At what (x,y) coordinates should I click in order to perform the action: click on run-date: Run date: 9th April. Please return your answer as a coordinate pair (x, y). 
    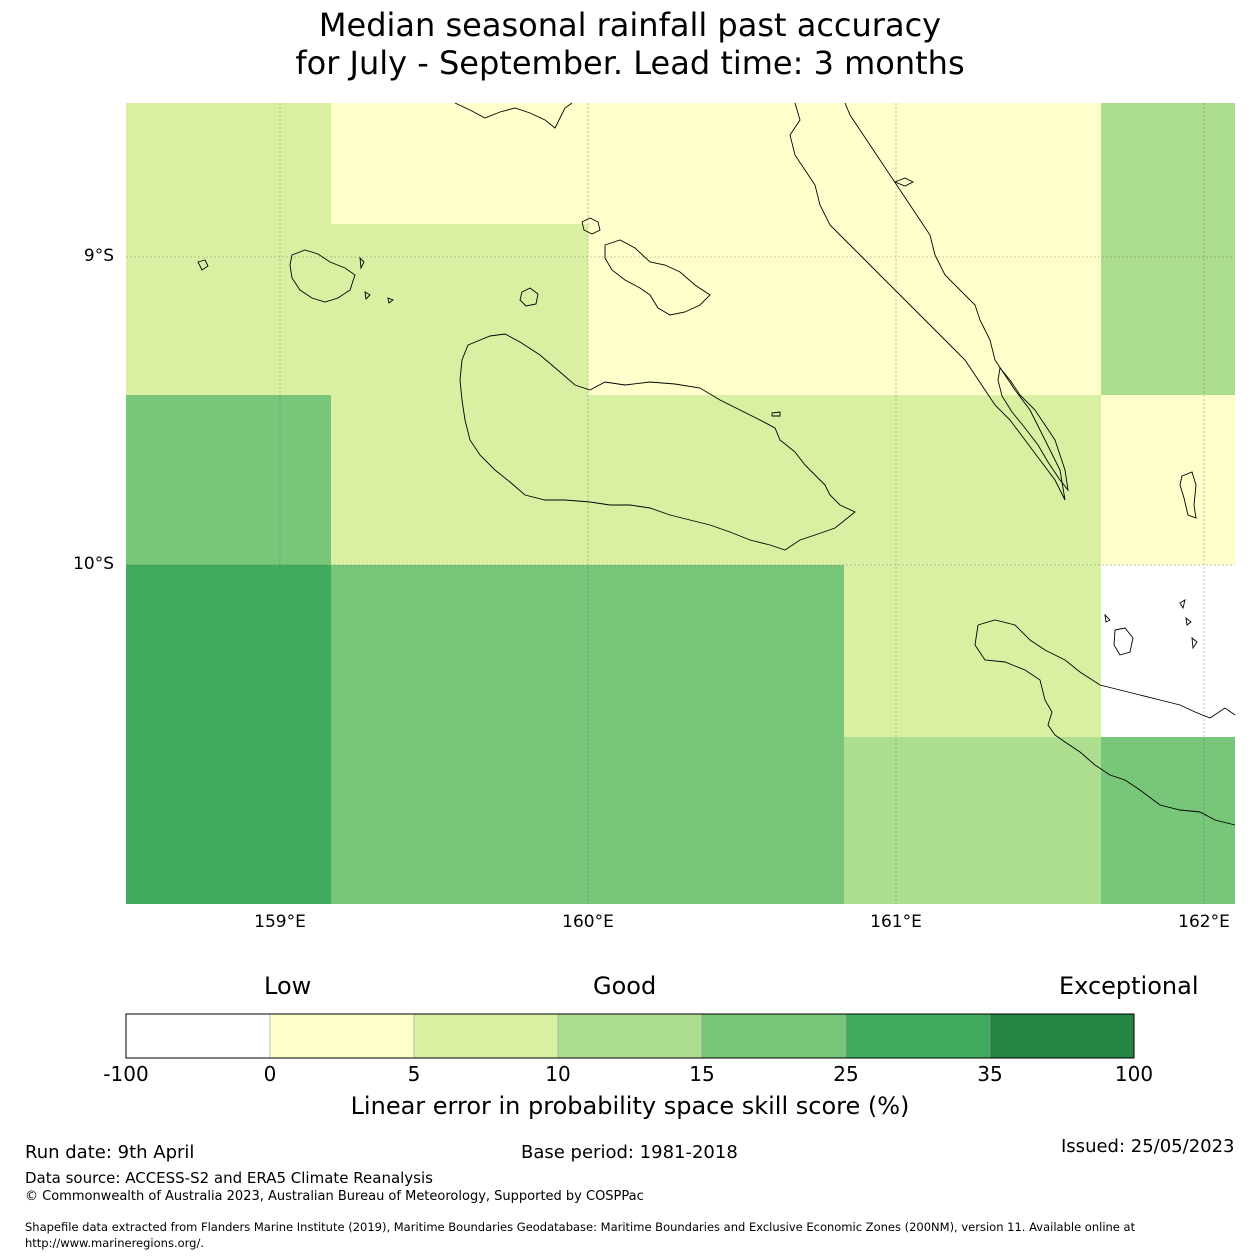
    Looking at the image, I should click on (110, 1152).